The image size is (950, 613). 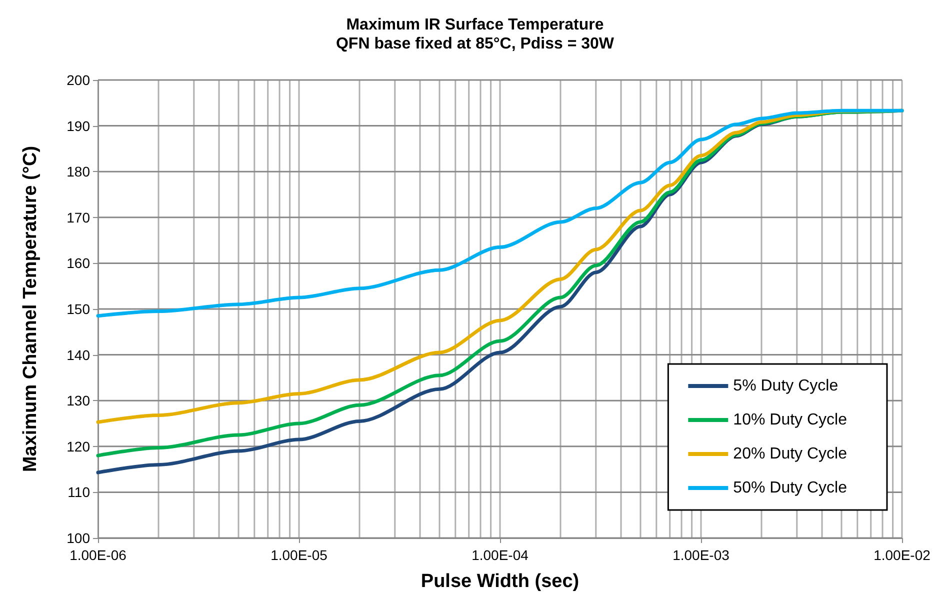 I want to click on y-tick-label: 130, so click(x=78, y=400).